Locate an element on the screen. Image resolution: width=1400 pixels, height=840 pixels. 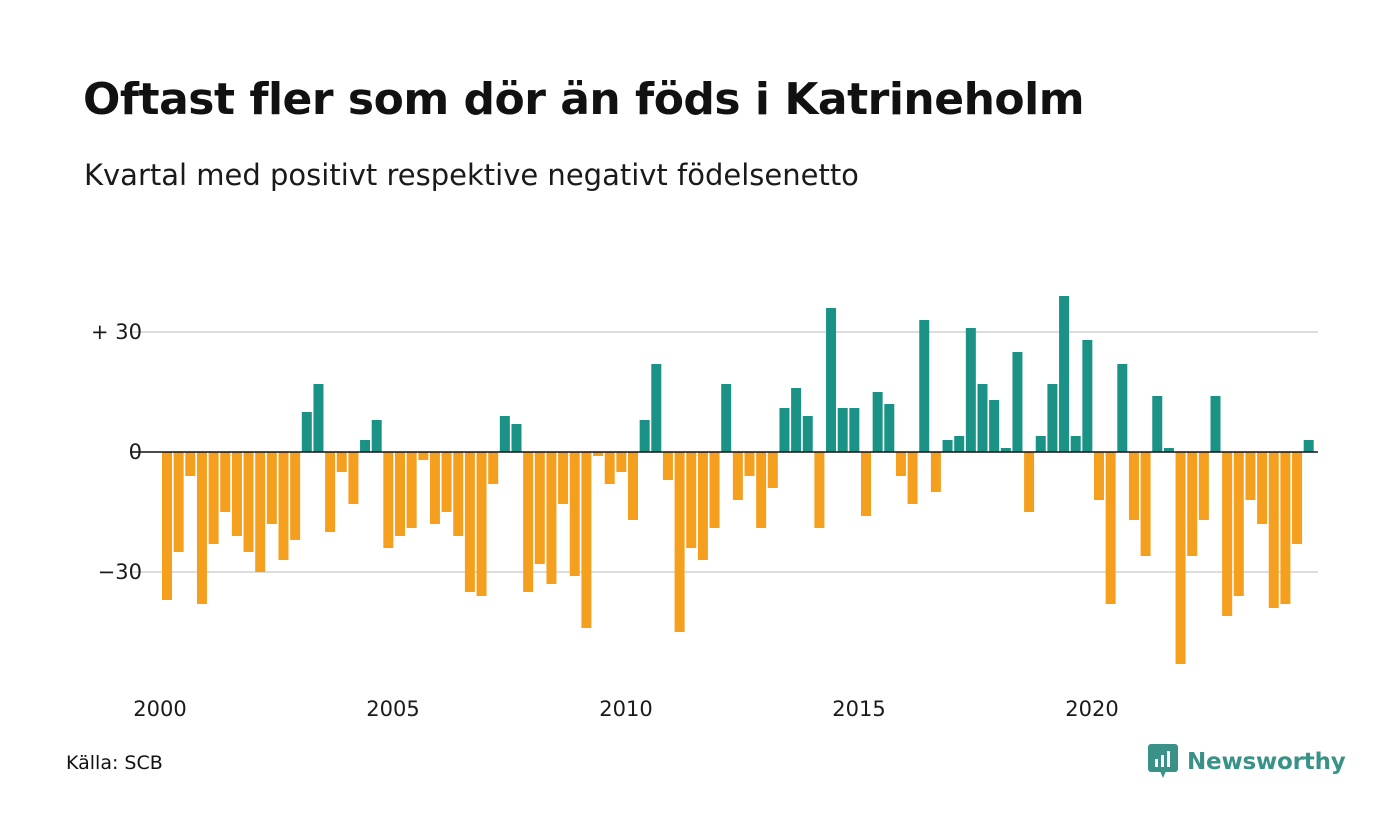
x-tick-label: 2005 is located at coordinates (392, 709).